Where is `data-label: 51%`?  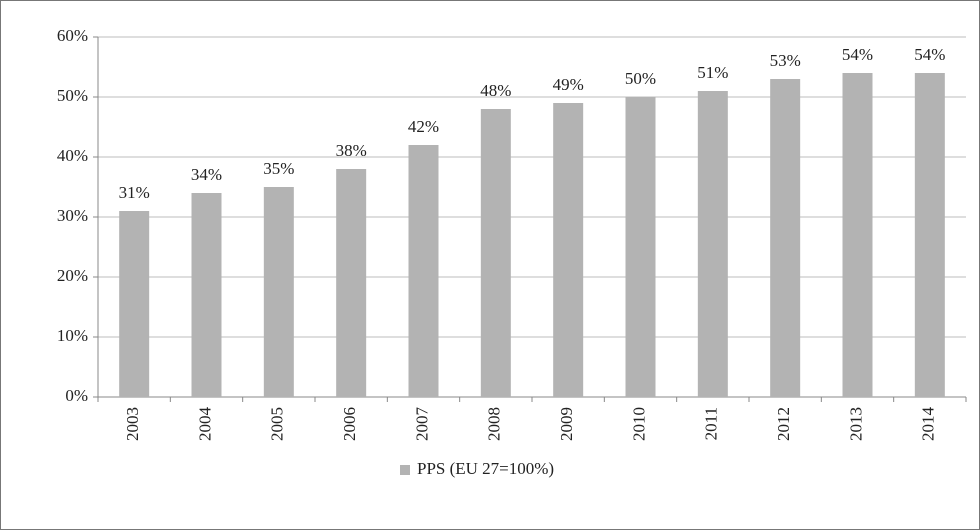 data-label: 51% is located at coordinates (712, 72).